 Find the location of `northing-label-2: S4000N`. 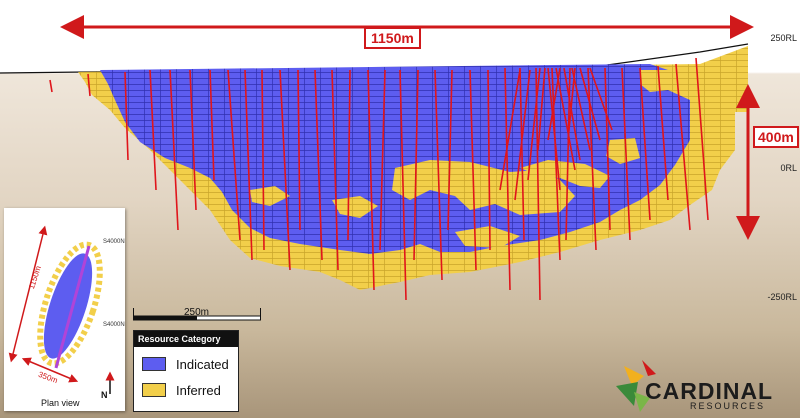

northing-label-2: S4000N is located at coordinates (114, 325).